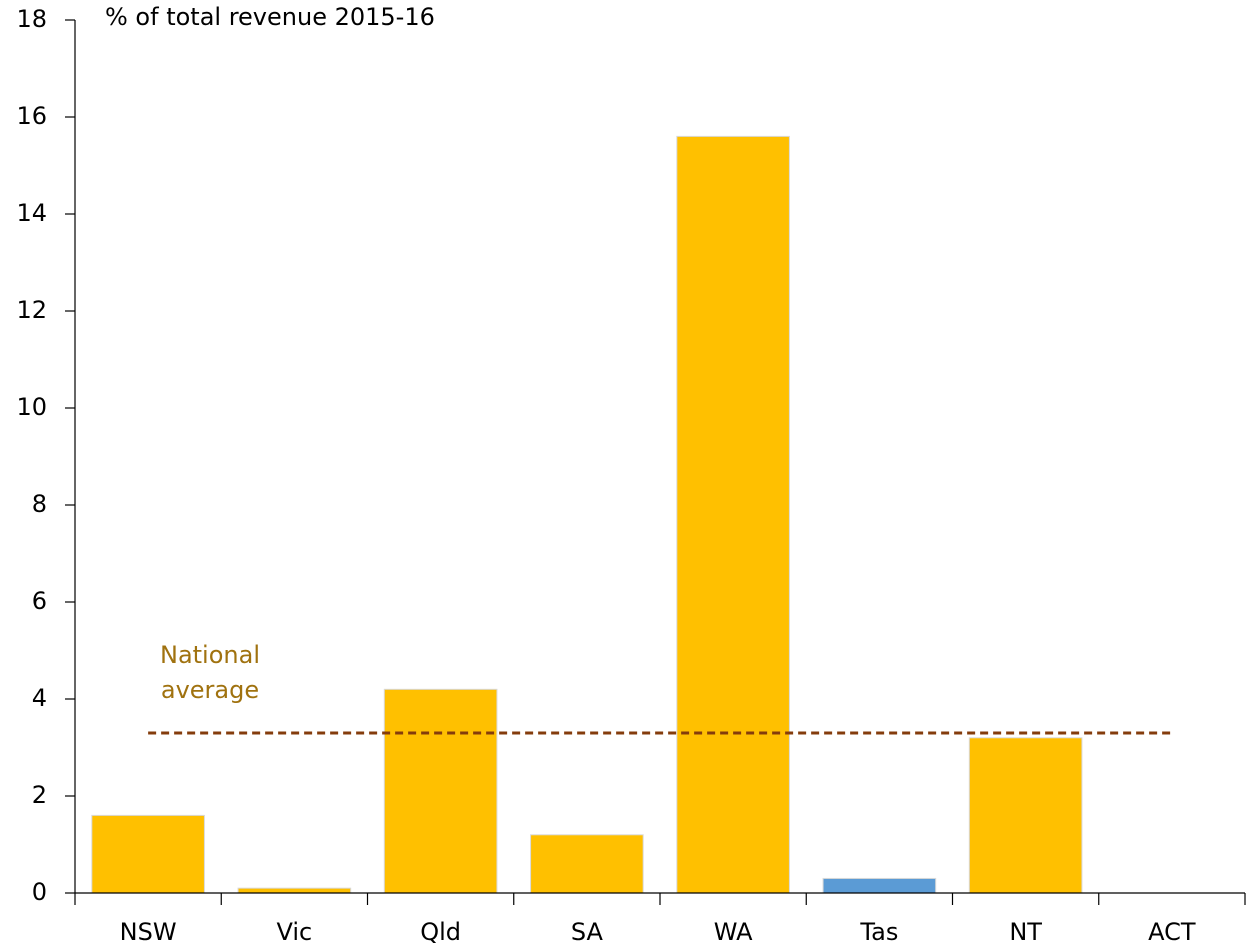 The image size is (1249, 947). I want to click on x-tick-label: WA, so click(733, 932).